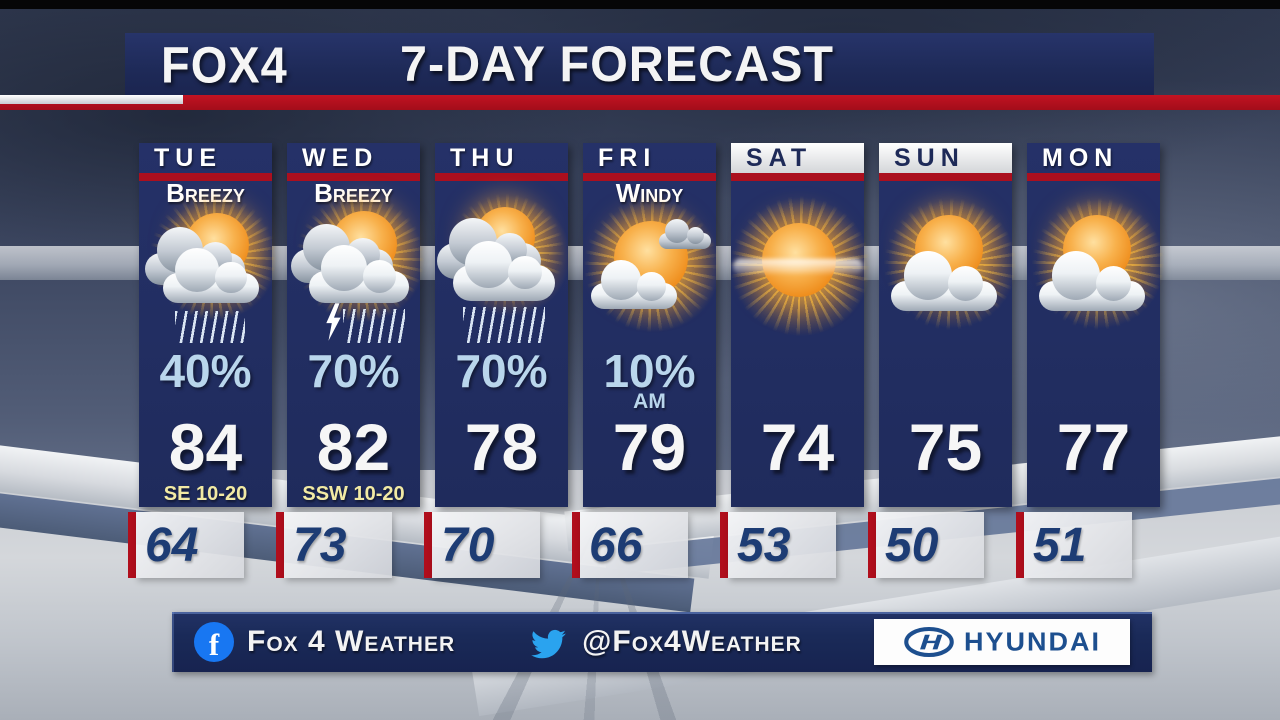 This screenshot has height=720, width=1280. I want to click on high-temp: 82, so click(353, 447).